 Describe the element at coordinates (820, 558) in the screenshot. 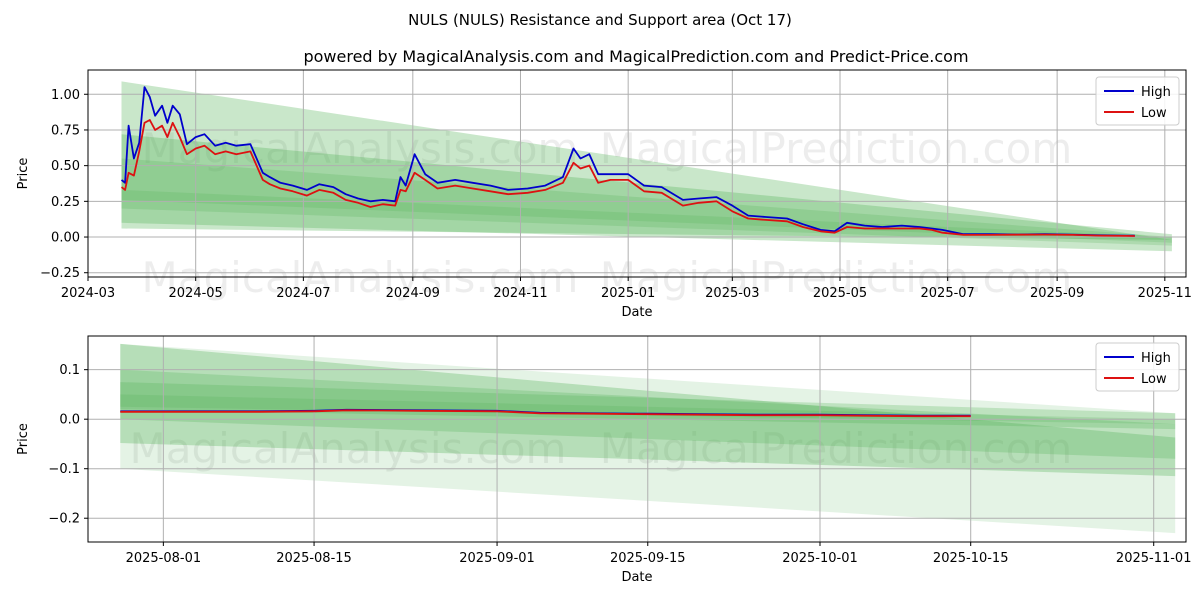

I see `x-tick-label: 2025-10-01` at that location.